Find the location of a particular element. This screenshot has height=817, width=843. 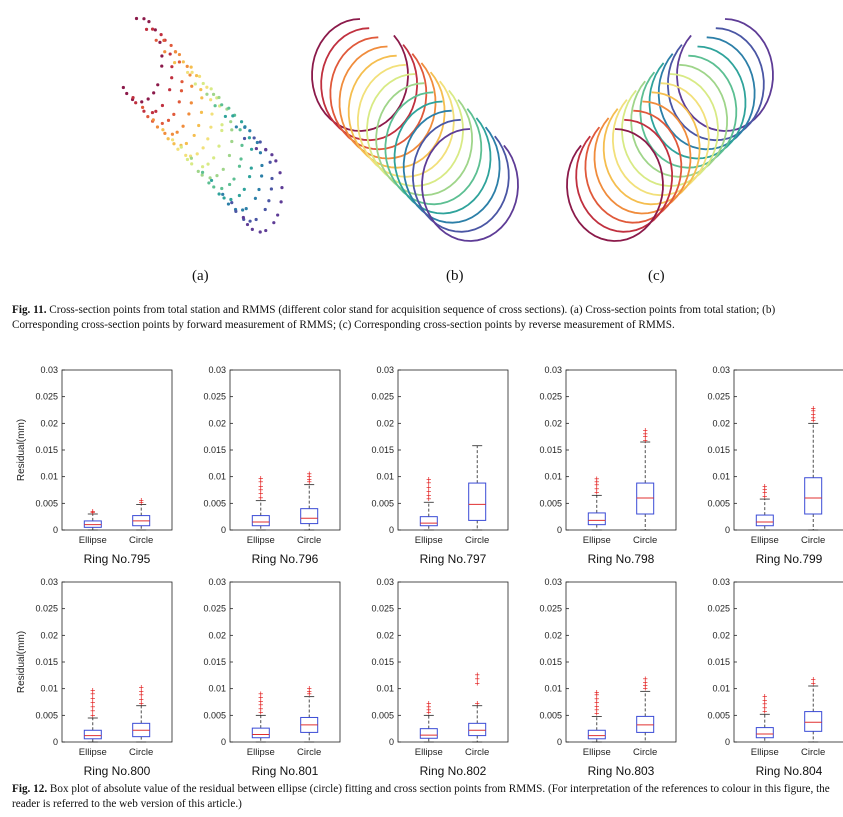

plot-title: Ring No.803 is located at coordinates (621, 771).